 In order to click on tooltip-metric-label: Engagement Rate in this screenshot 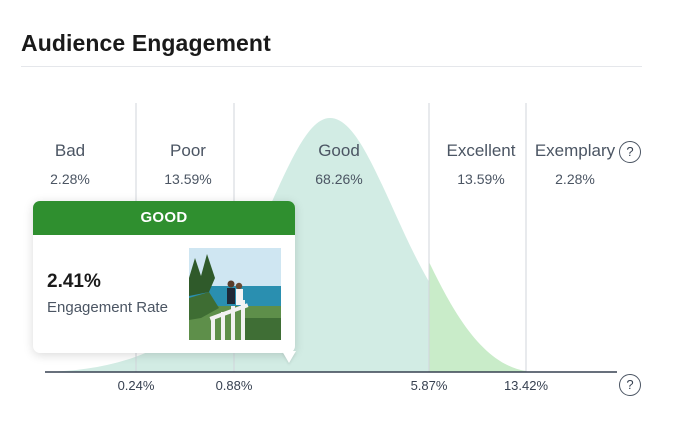, I will do `click(107, 307)`.